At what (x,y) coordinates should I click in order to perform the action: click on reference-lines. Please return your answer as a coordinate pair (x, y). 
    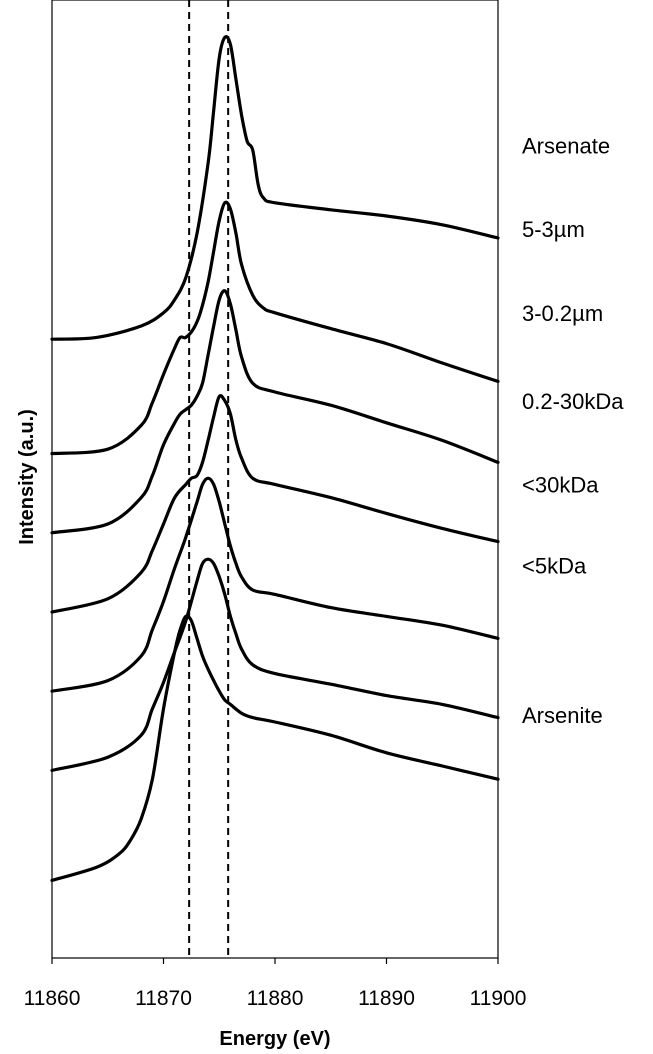
    Looking at the image, I should click on (209, 479).